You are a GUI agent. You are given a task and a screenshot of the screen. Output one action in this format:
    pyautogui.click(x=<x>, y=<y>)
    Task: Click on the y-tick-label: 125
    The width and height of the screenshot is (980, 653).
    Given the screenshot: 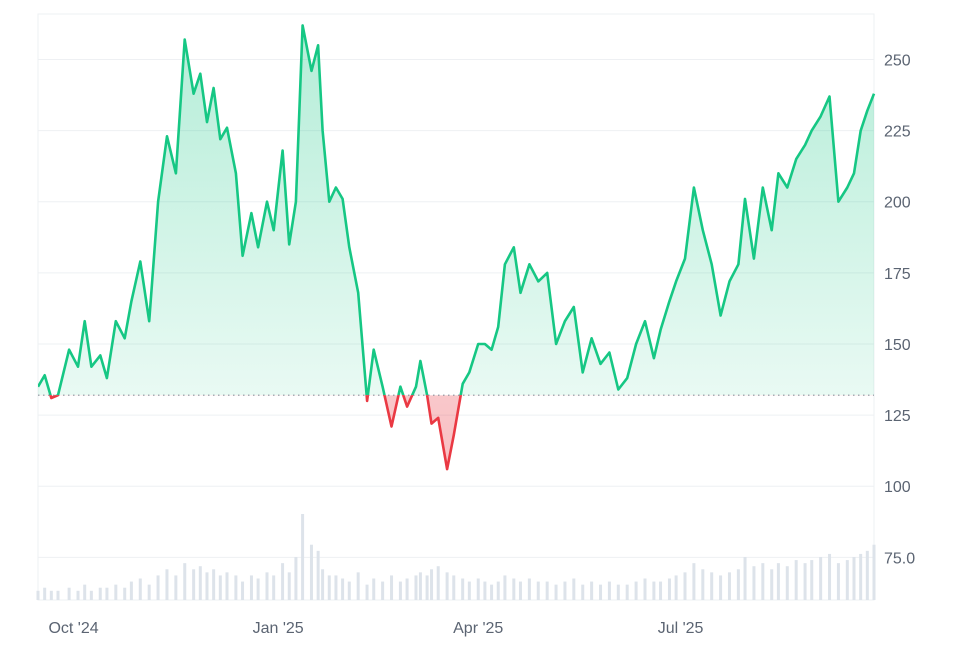 What is the action you would take?
    pyautogui.click(x=897, y=416)
    